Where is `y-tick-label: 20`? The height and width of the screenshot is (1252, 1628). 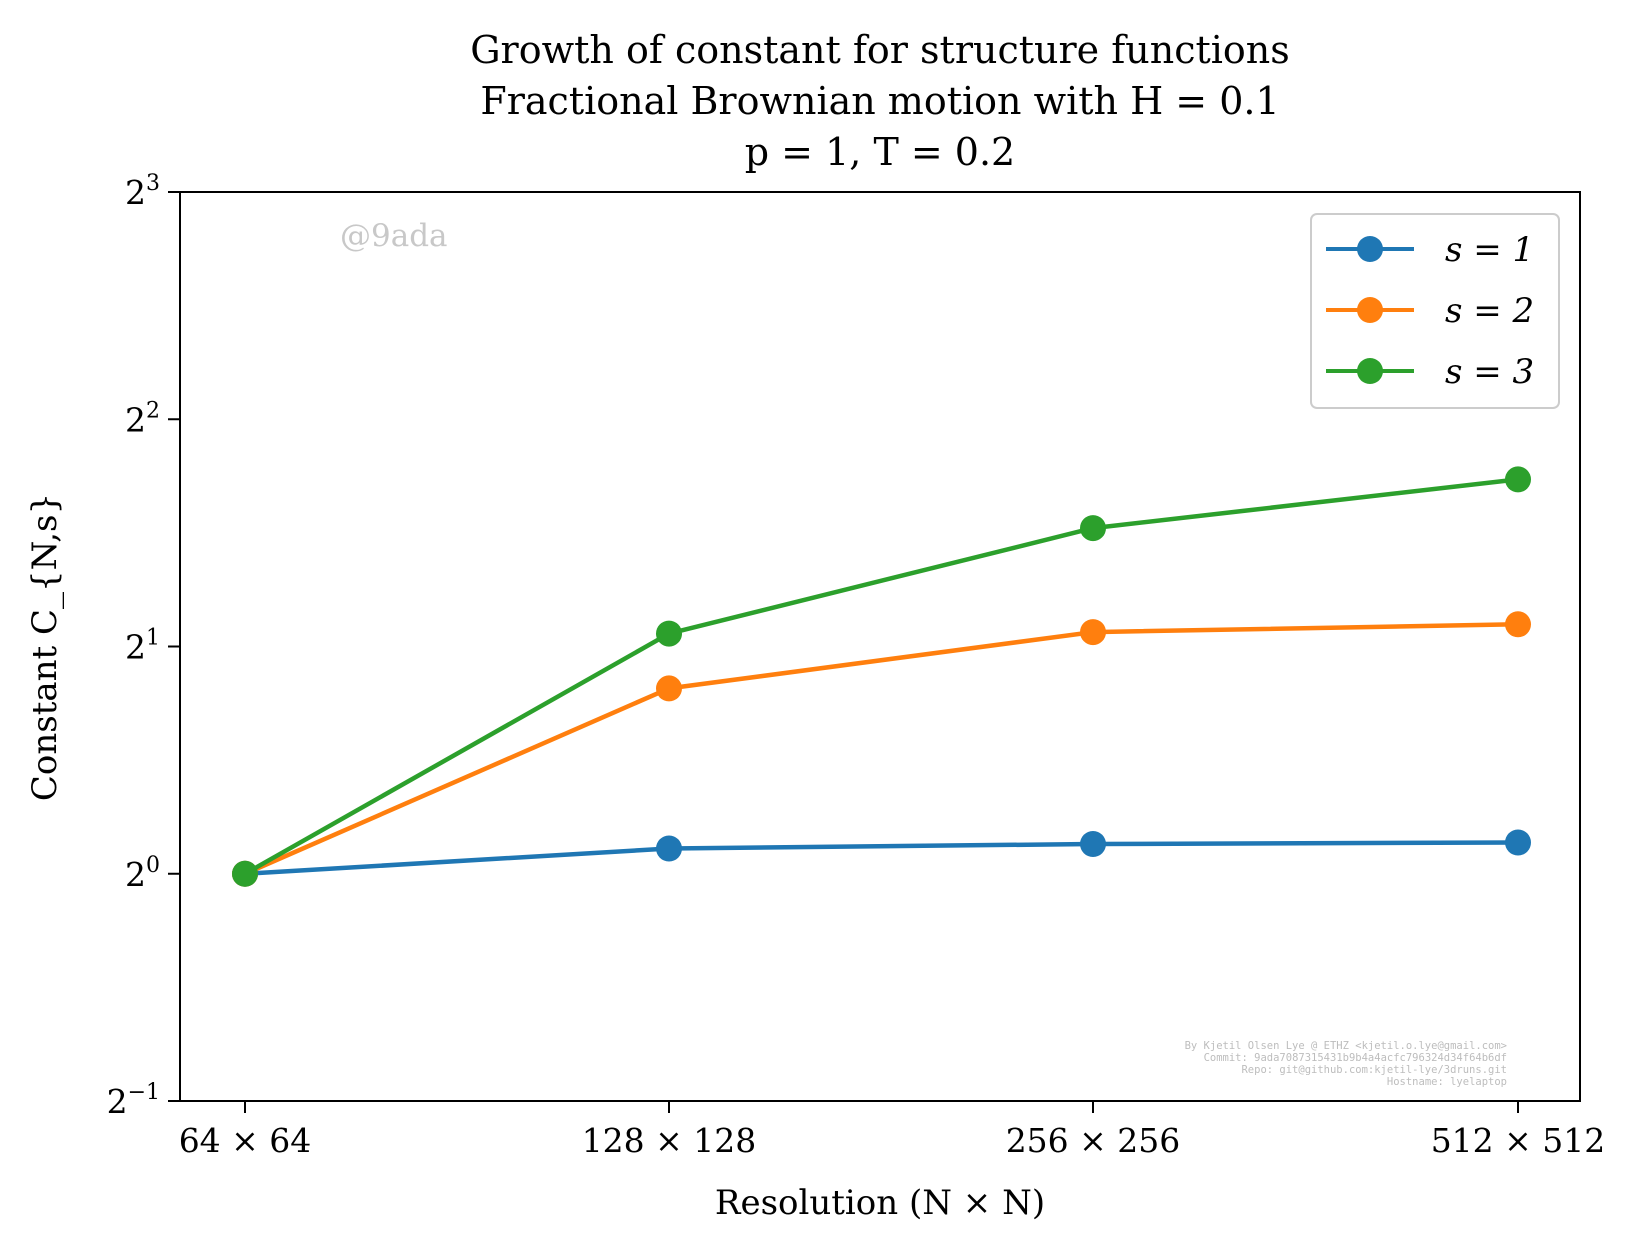 y-tick-label: 20 is located at coordinates (142, 873).